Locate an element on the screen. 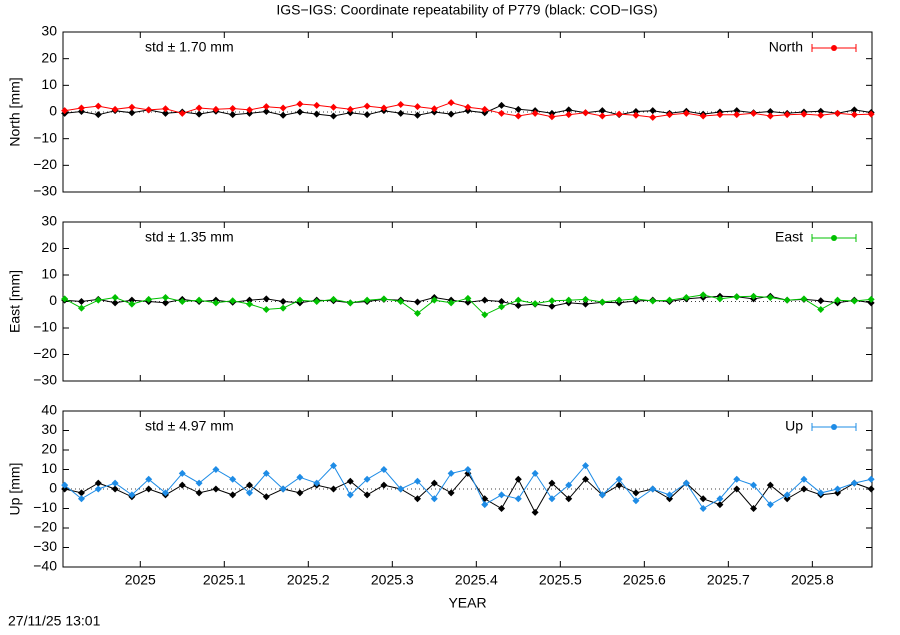 The width and height of the screenshot is (900, 635). x-tick-label: 2025.7 is located at coordinates (728, 580).